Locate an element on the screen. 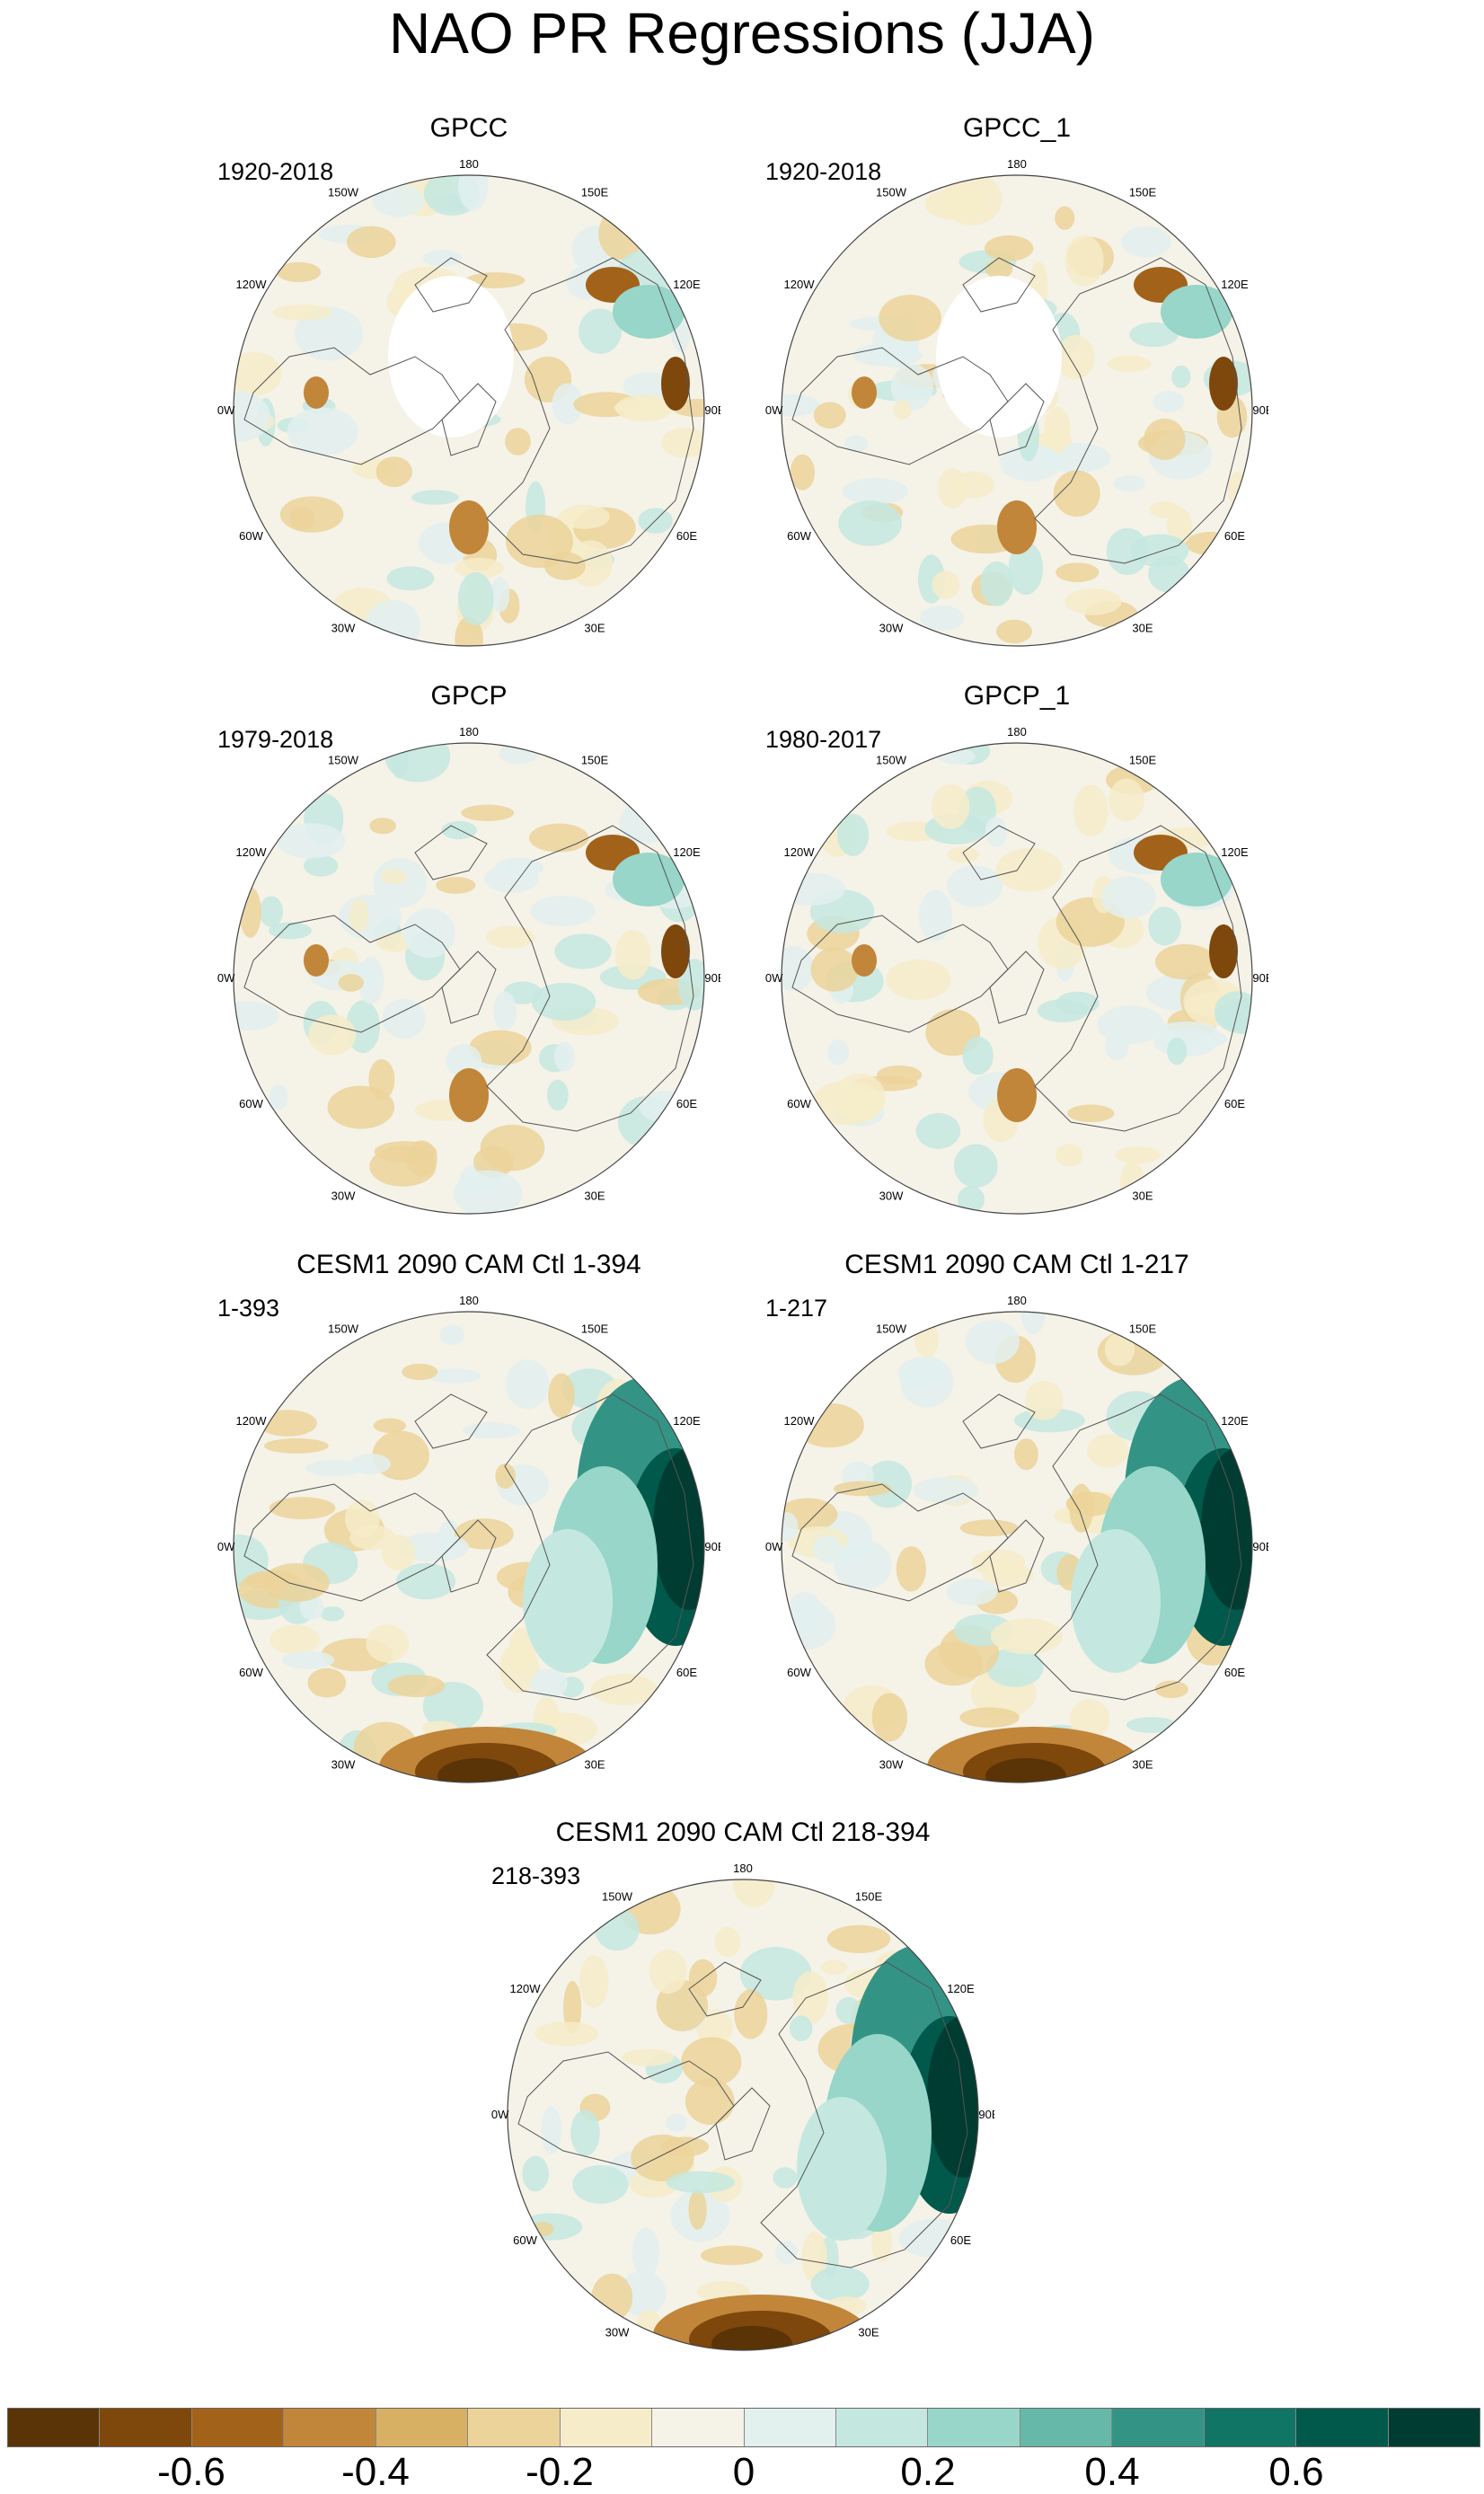  panel-range: 1-393 is located at coordinates (248, 1309).